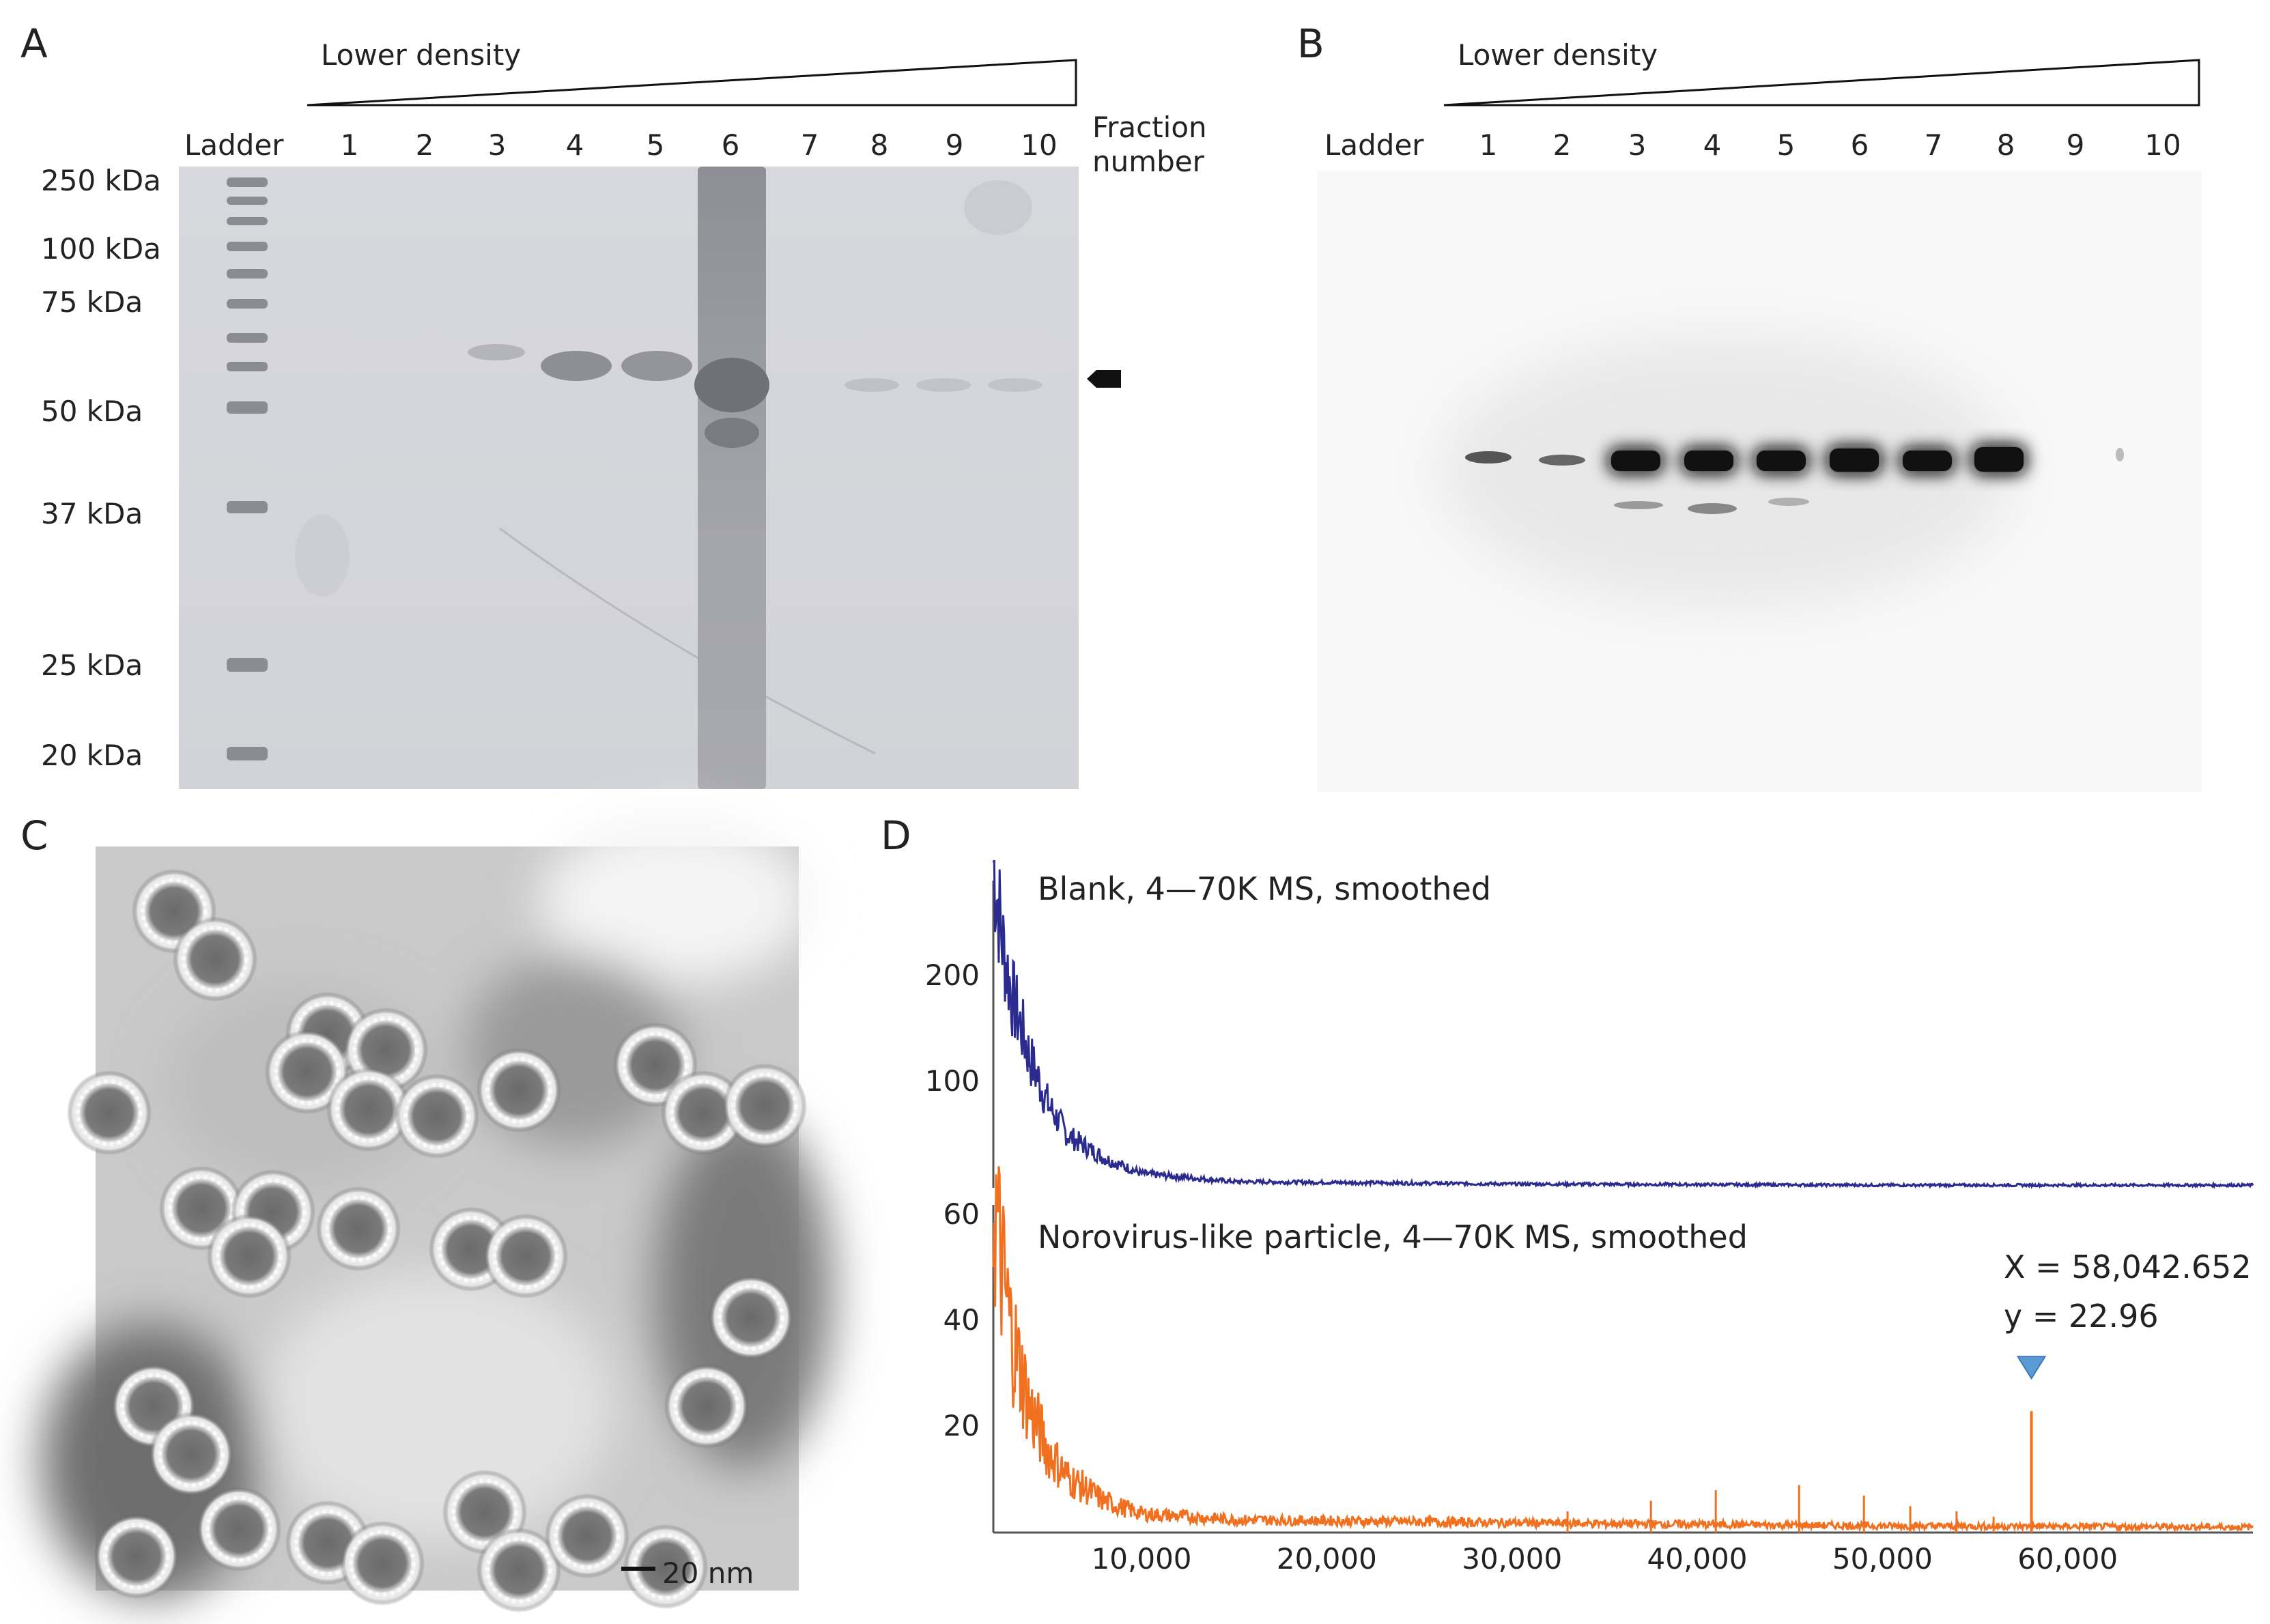  What do you see at coordinates (2031, 1368) in the screenshot?
I see `peak-marker-icon` at bounding box center [2031, 1368].